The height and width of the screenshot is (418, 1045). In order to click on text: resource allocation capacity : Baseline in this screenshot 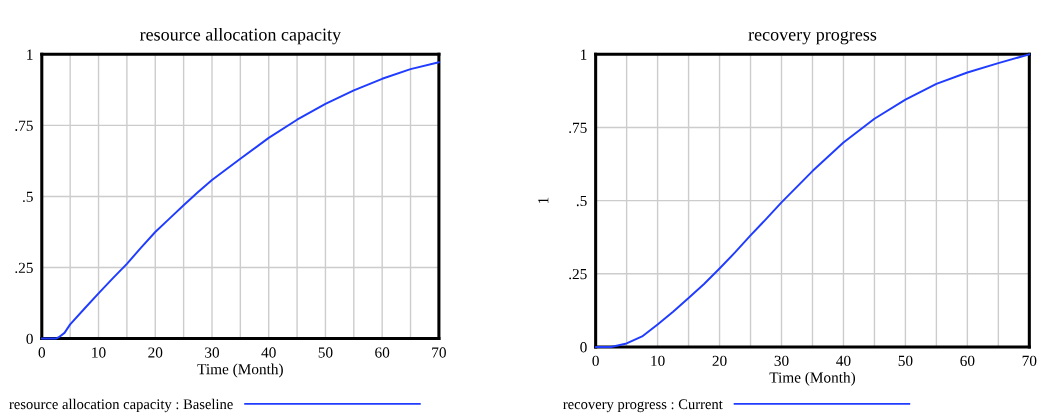, I will do `click(121, 405)`.